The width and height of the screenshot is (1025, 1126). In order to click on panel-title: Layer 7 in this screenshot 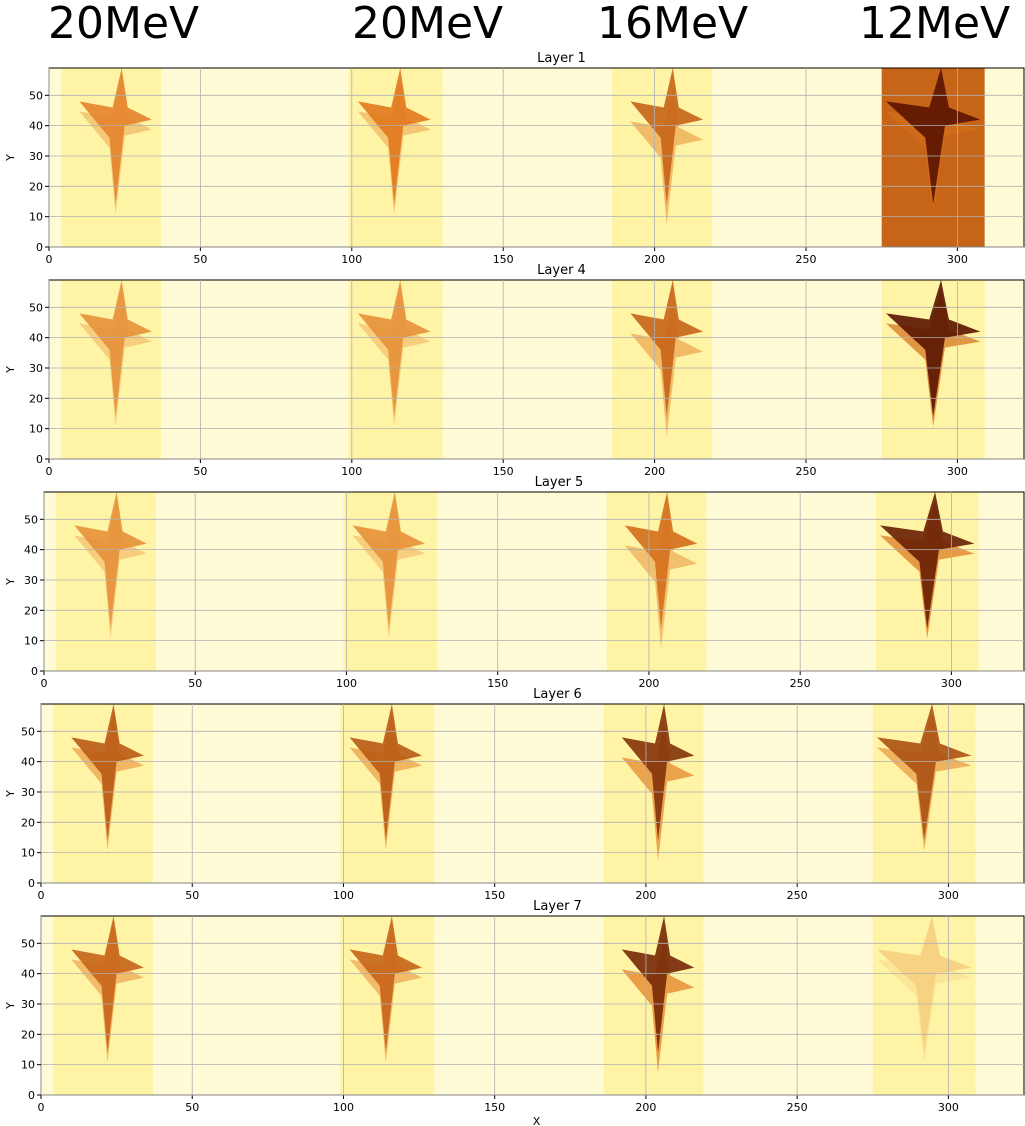, I will do `click(557, 906)`.